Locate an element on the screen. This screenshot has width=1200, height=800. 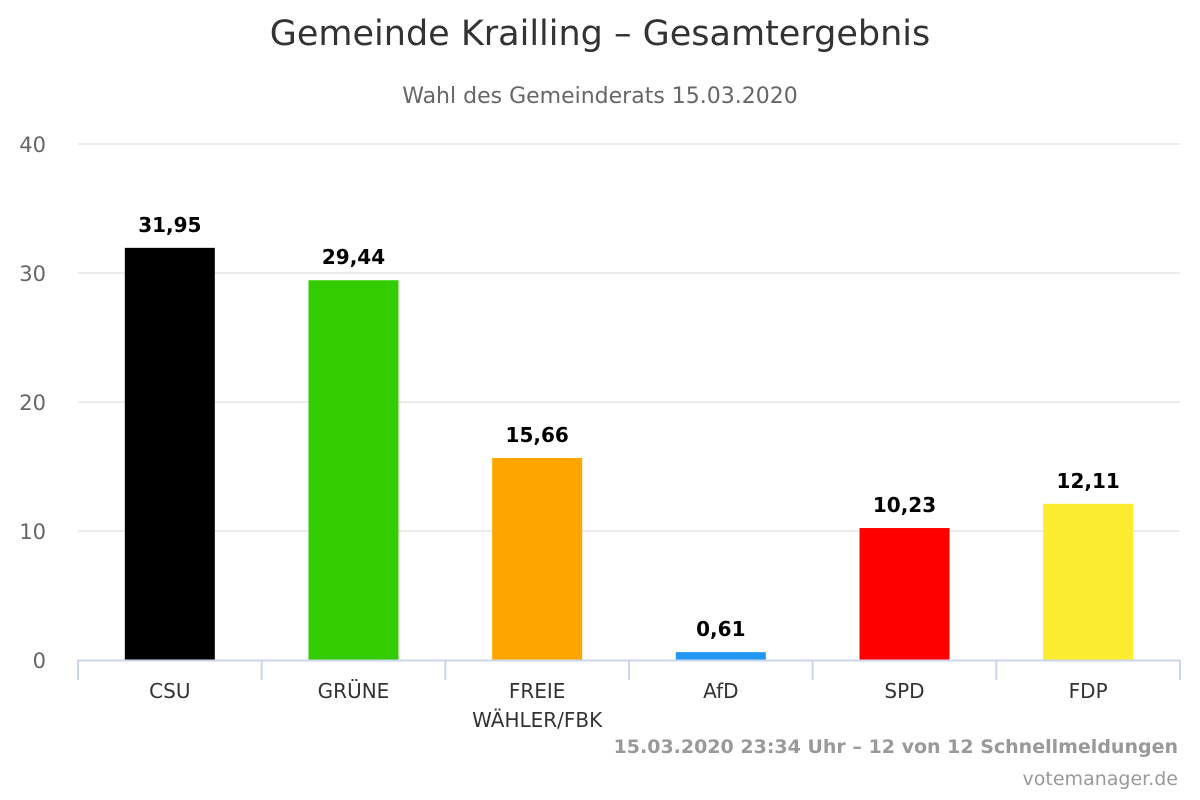
x-tick-label-line: GRÜNE is located at coordinates (354, 691).